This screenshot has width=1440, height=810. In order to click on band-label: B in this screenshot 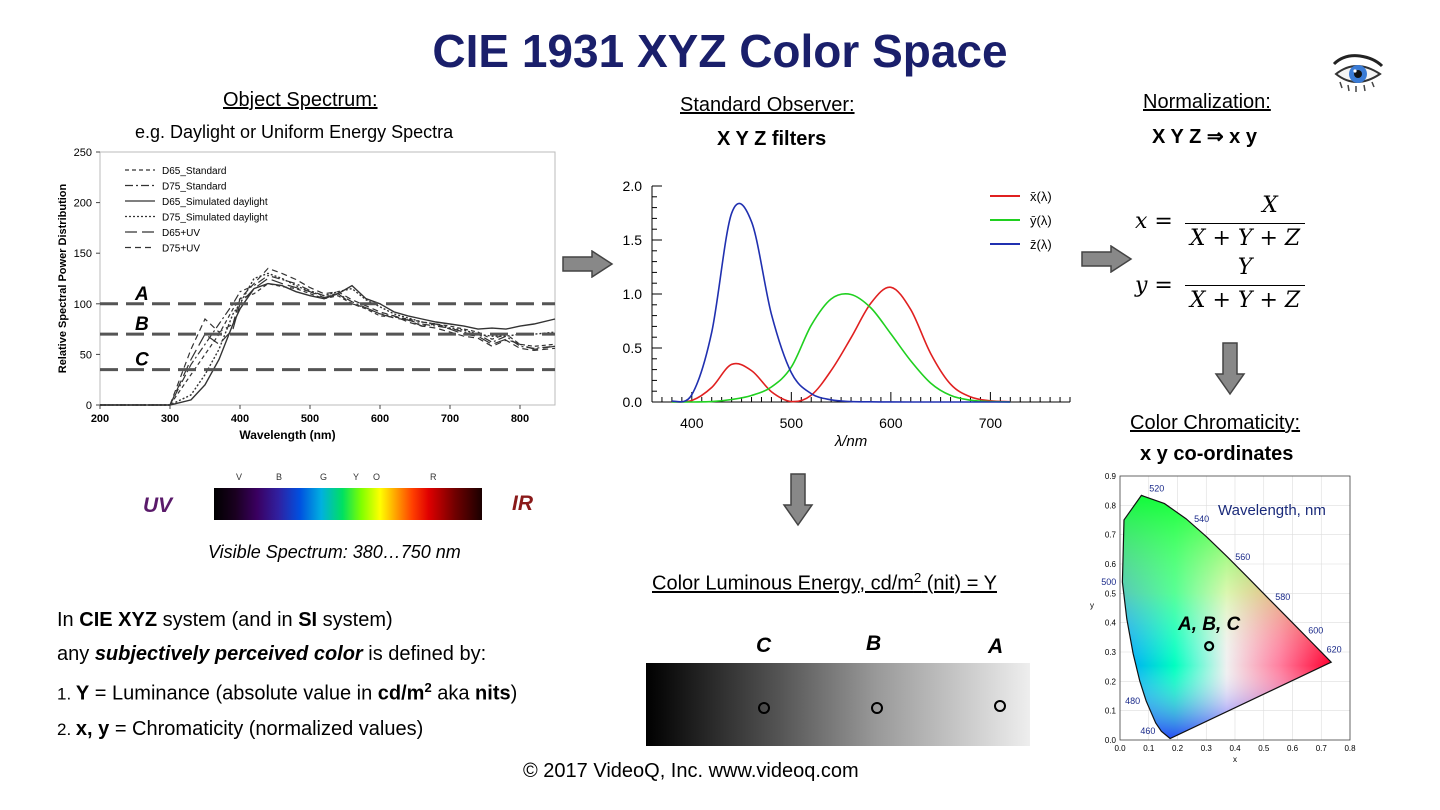, I will do `click(279, 477)`.